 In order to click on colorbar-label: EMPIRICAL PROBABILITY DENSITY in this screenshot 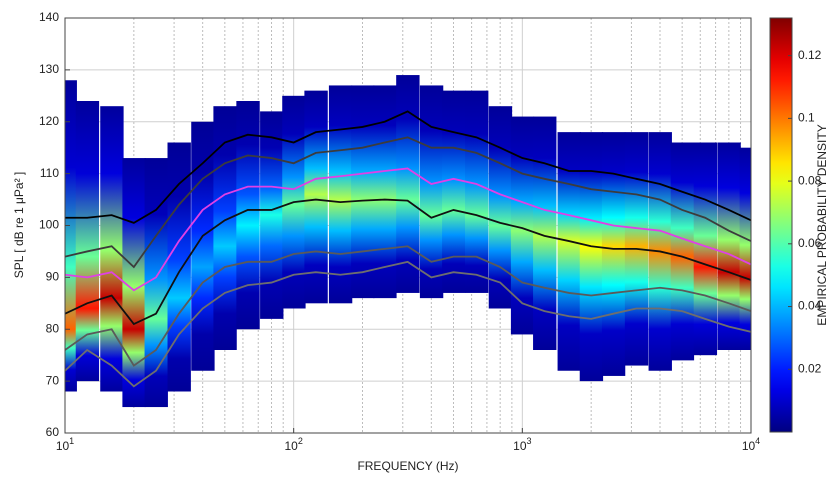, I will do `click(822, 224)`.